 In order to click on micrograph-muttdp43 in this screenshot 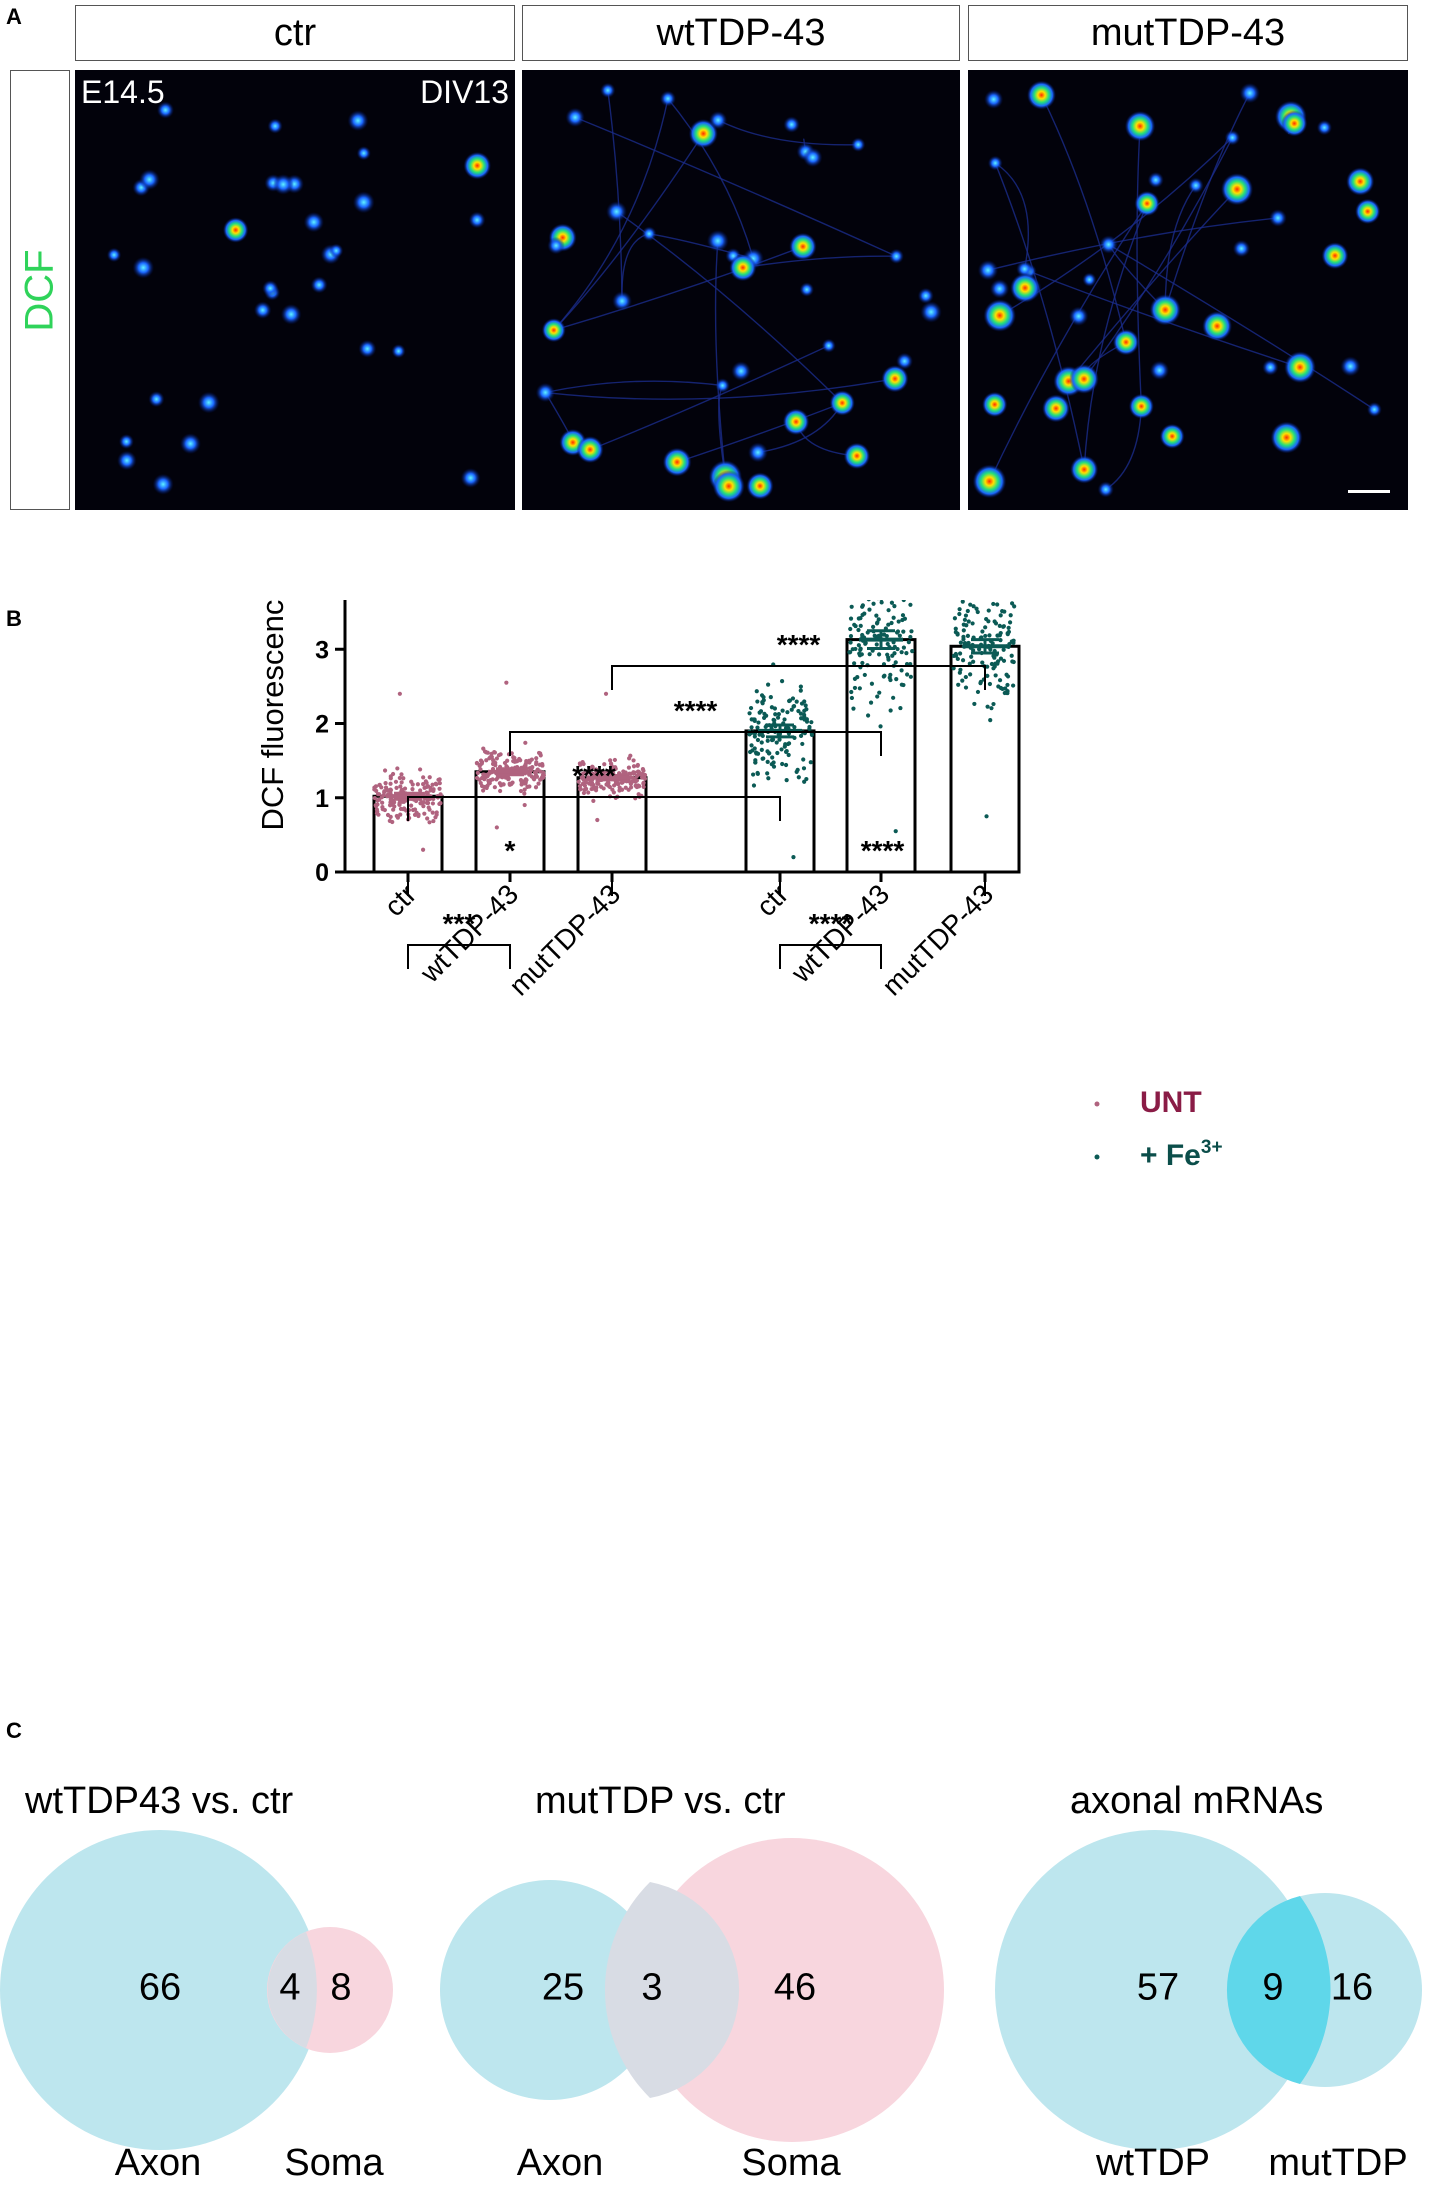, I will do `click(1188, 290)`.